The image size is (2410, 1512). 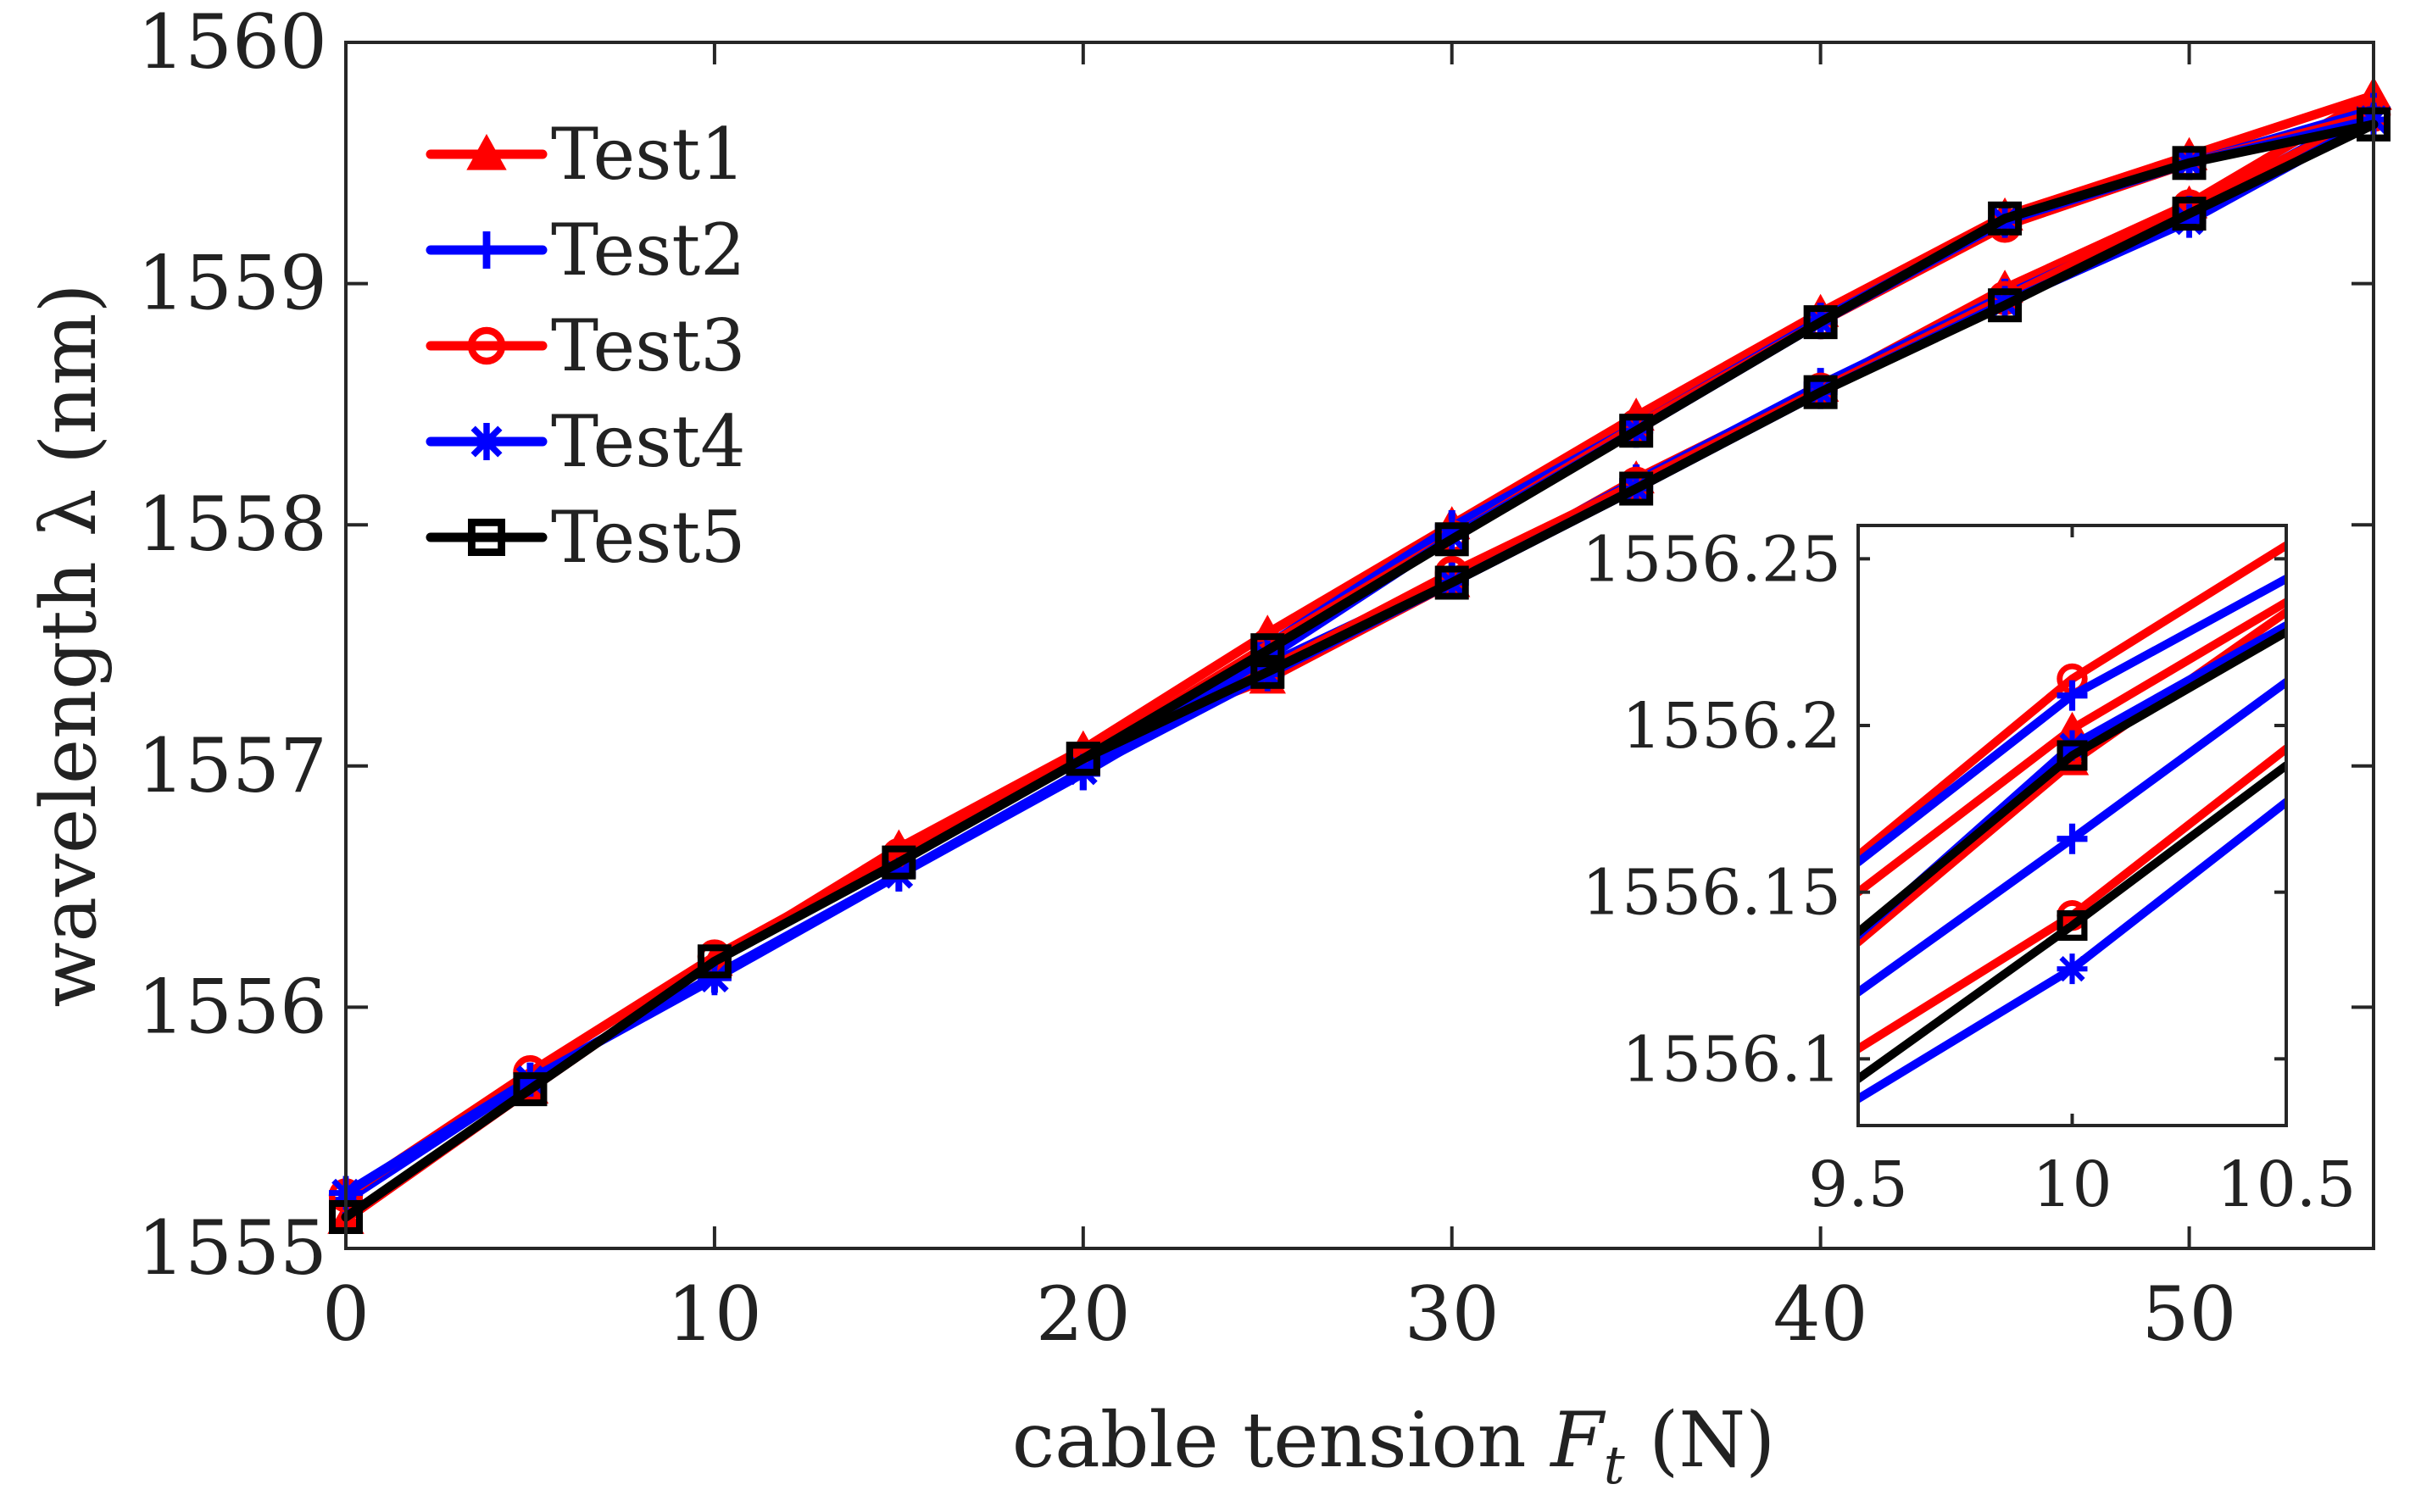 I want to click on inset-y-tick-label: 1556.2, so click(x=1732, y=726).